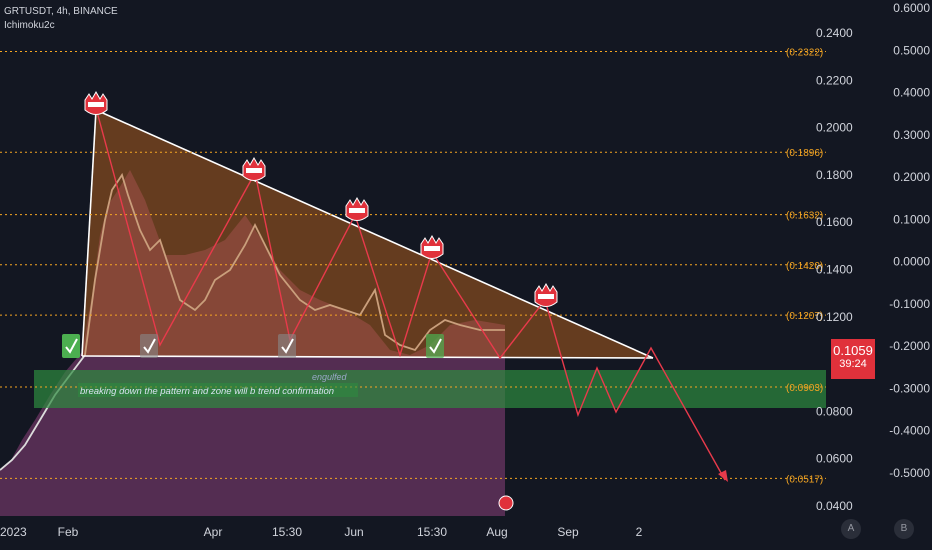 The width and height of the screenshot is (932, 550). I want to click on price-tick-label: 0.1600, so click(834, 222).